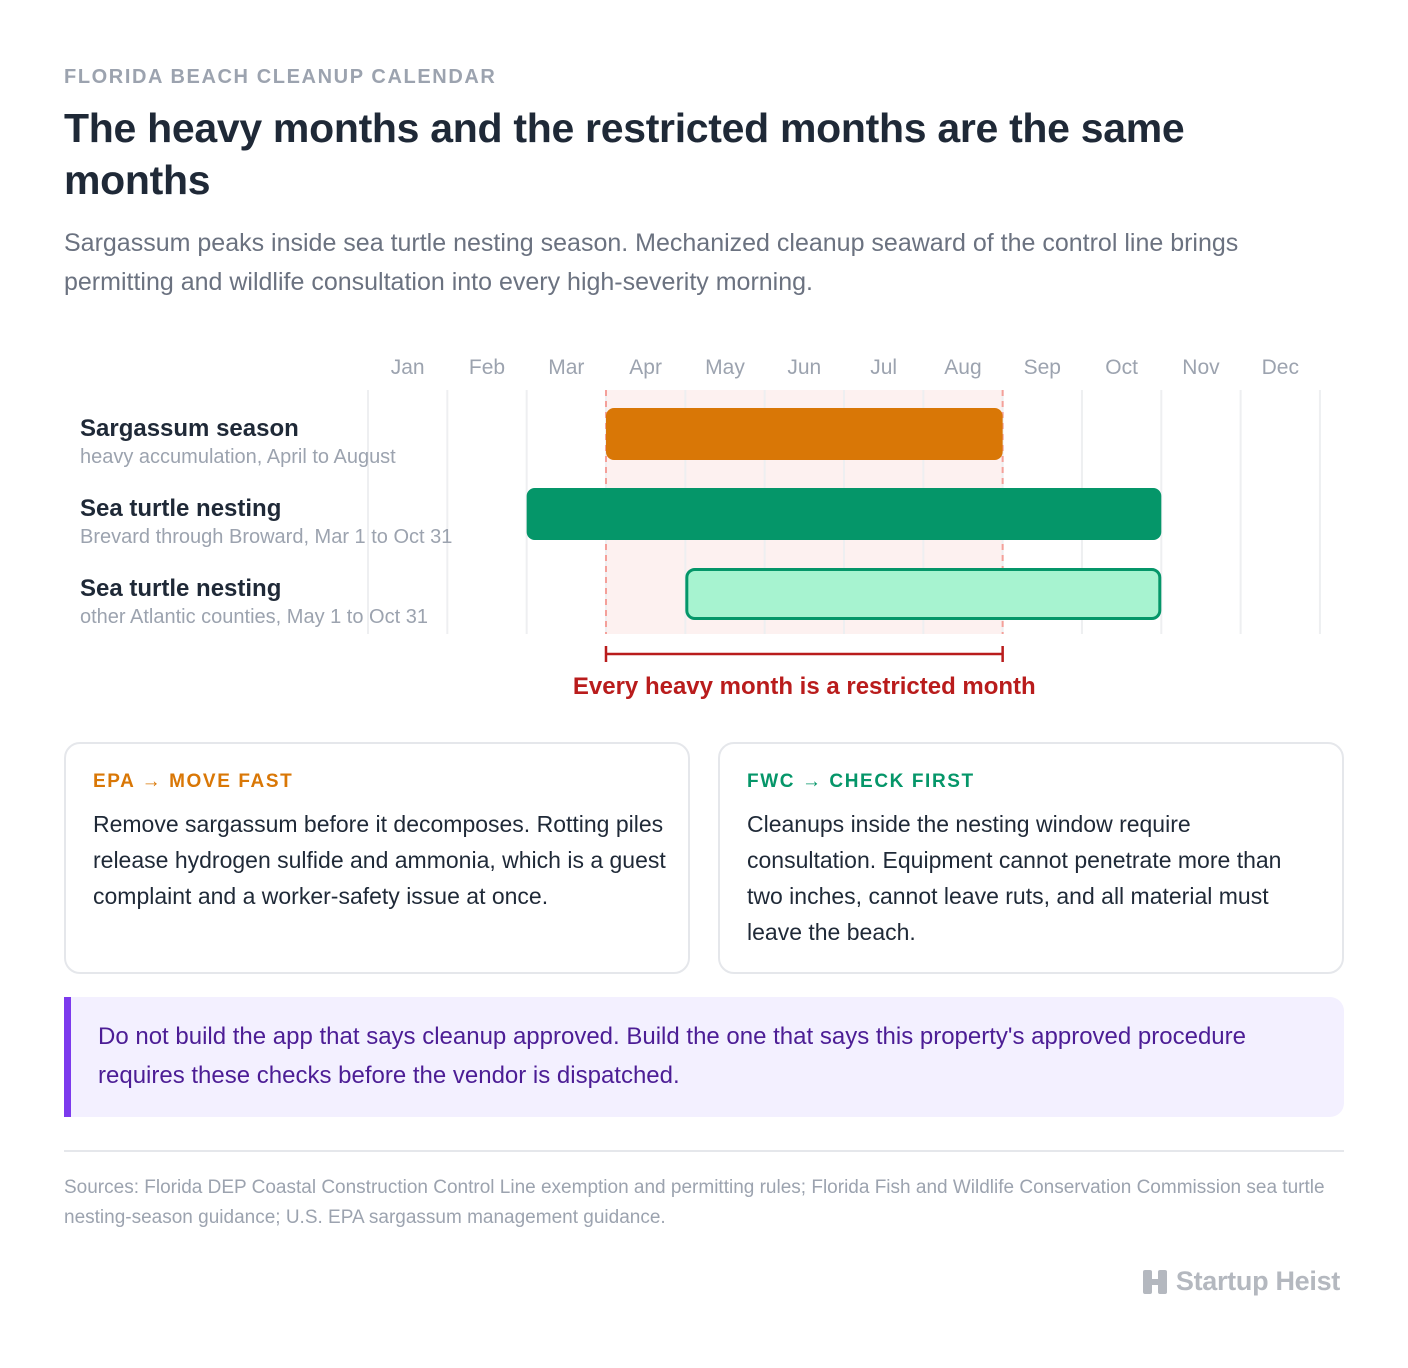  What do you see at coordinates (804, 367) in the screenshot?
I see `month-label: Jun` at bounding box center [804, 367].